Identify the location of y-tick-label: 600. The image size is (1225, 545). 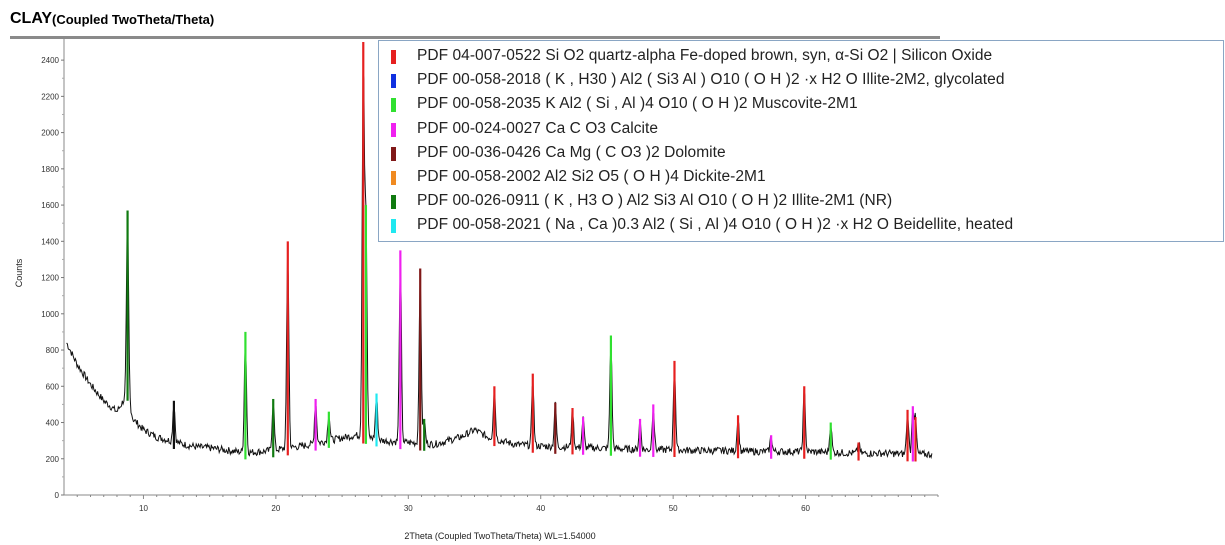
(53, 386).